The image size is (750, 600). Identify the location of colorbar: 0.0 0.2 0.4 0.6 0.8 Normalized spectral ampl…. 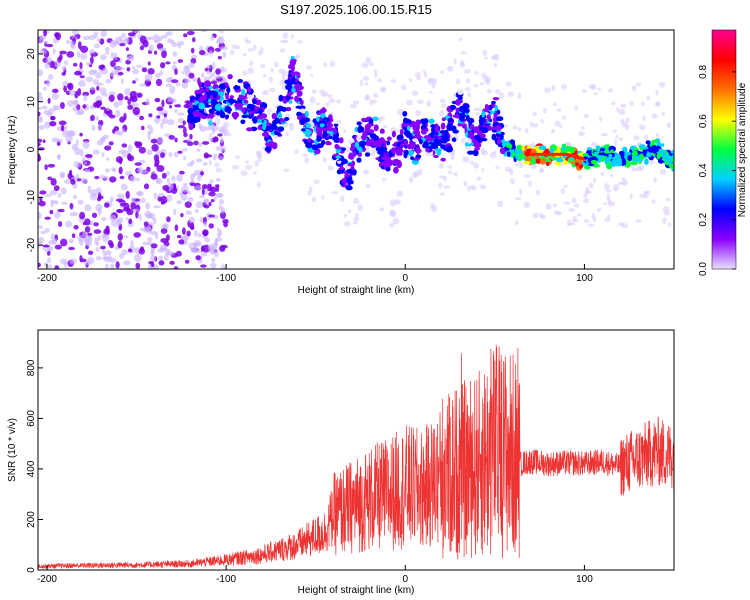
(723, 152).